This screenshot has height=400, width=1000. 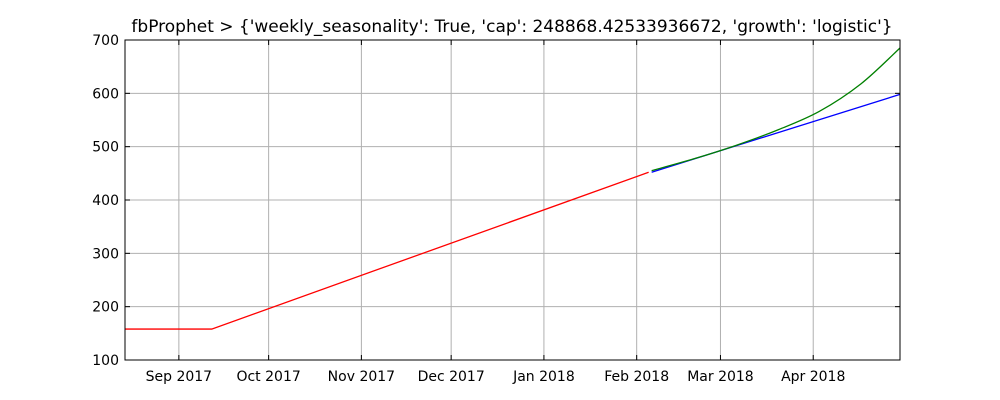 What do you see at coordinates (105, 41) in the screenshot?
I see `y-tick-label: 700` at bounding box center [105, 41].